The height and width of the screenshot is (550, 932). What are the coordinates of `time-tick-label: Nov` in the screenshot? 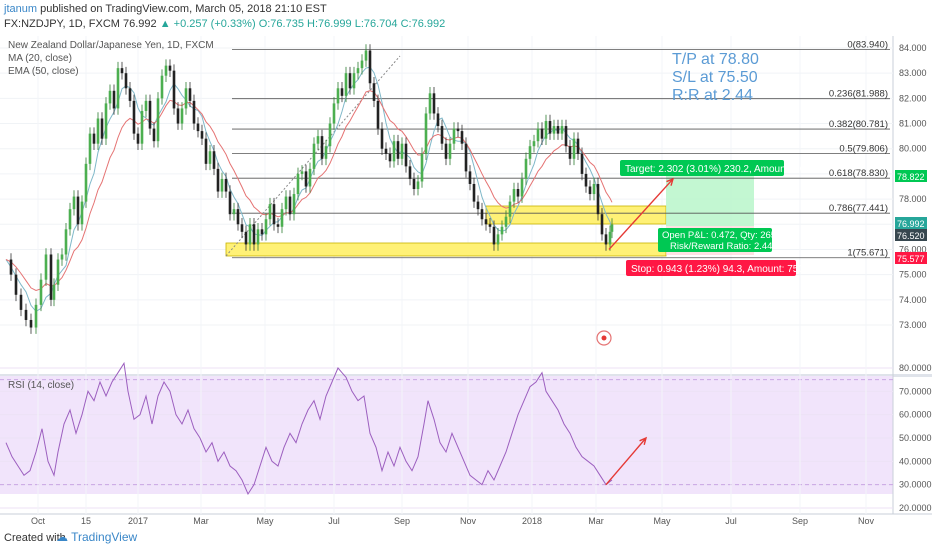 It's located at (468, 521).